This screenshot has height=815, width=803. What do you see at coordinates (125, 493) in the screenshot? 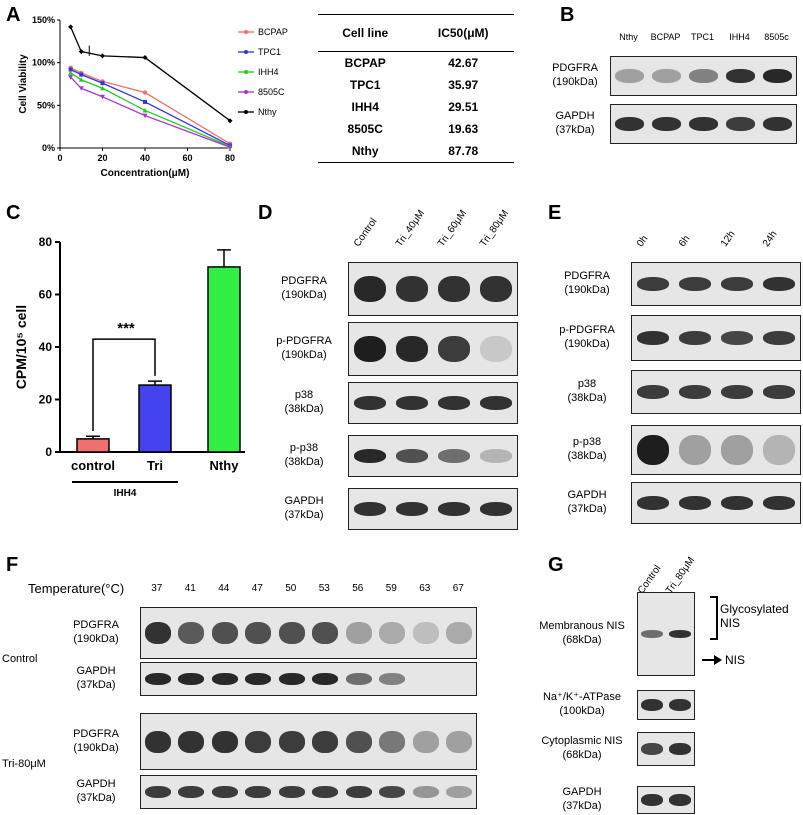
I see `group-label: IHH4` at bounding box center [125, 493].